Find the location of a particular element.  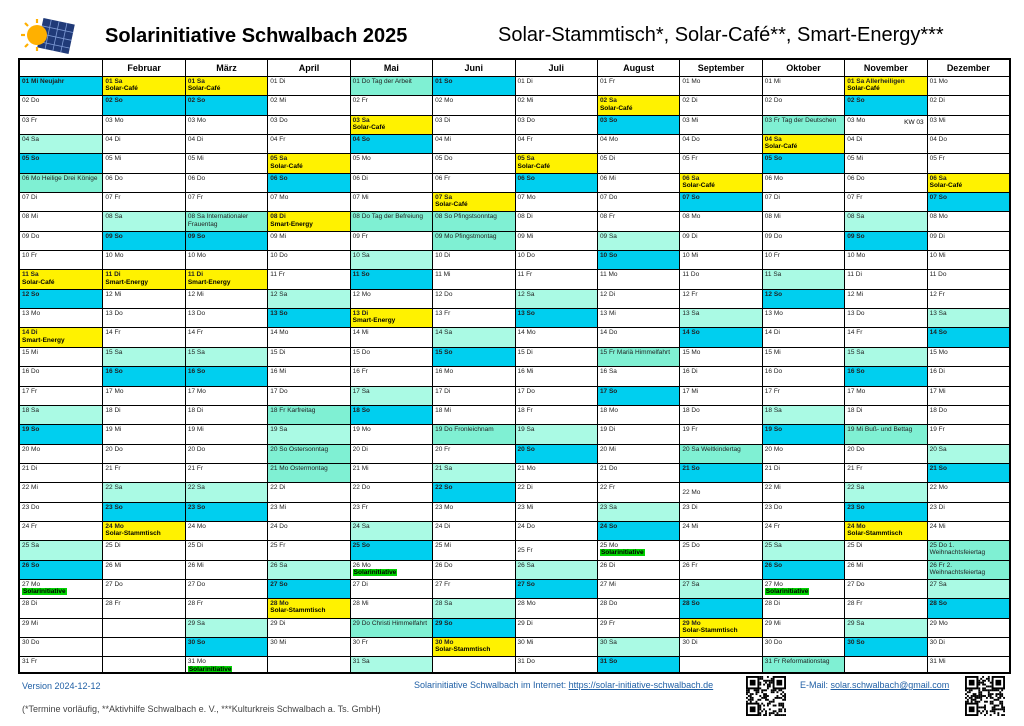

day-cell: 18 Di is located at coordinates (144, 416).